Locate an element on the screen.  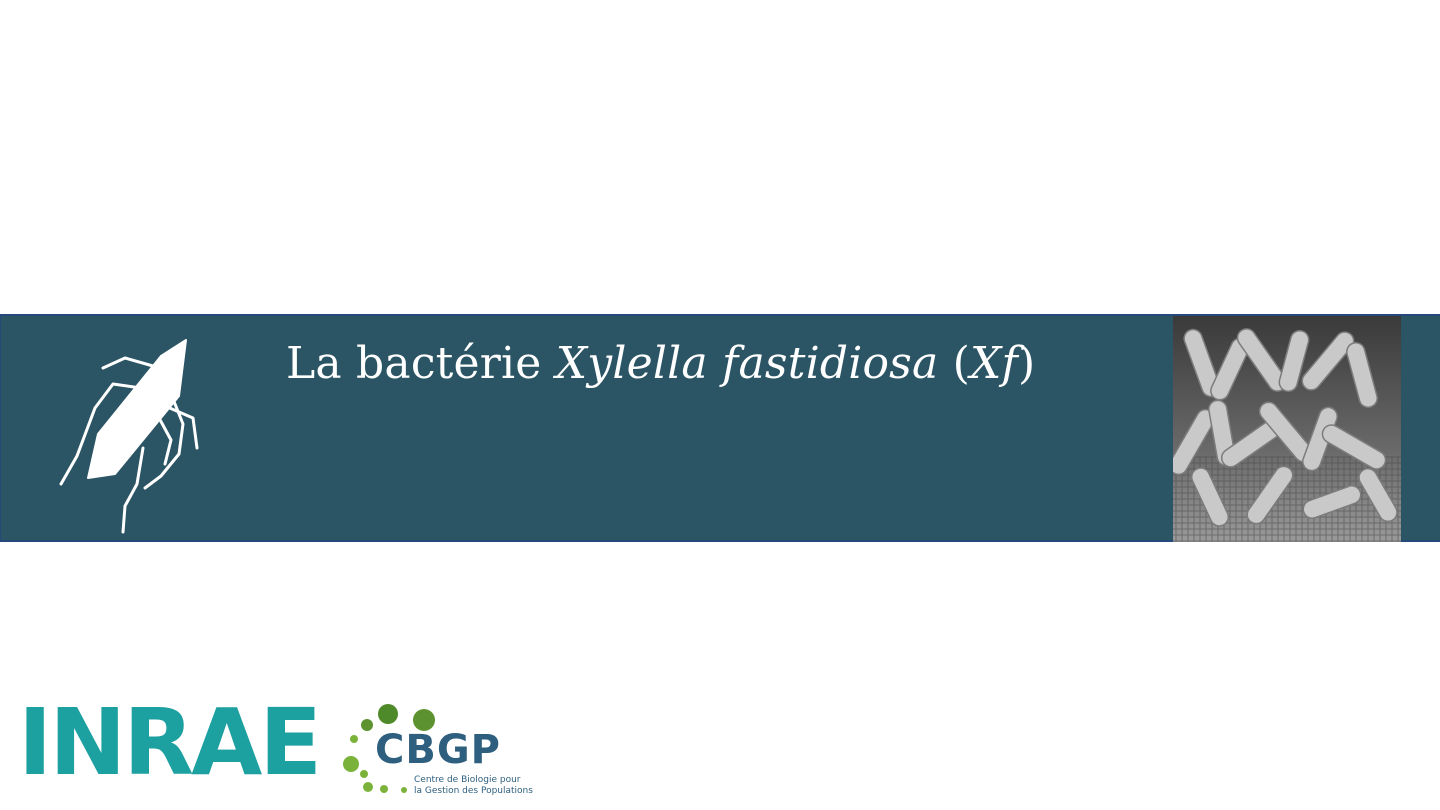
cbgp-logo: CBGP is located at coordinates (438, 750).